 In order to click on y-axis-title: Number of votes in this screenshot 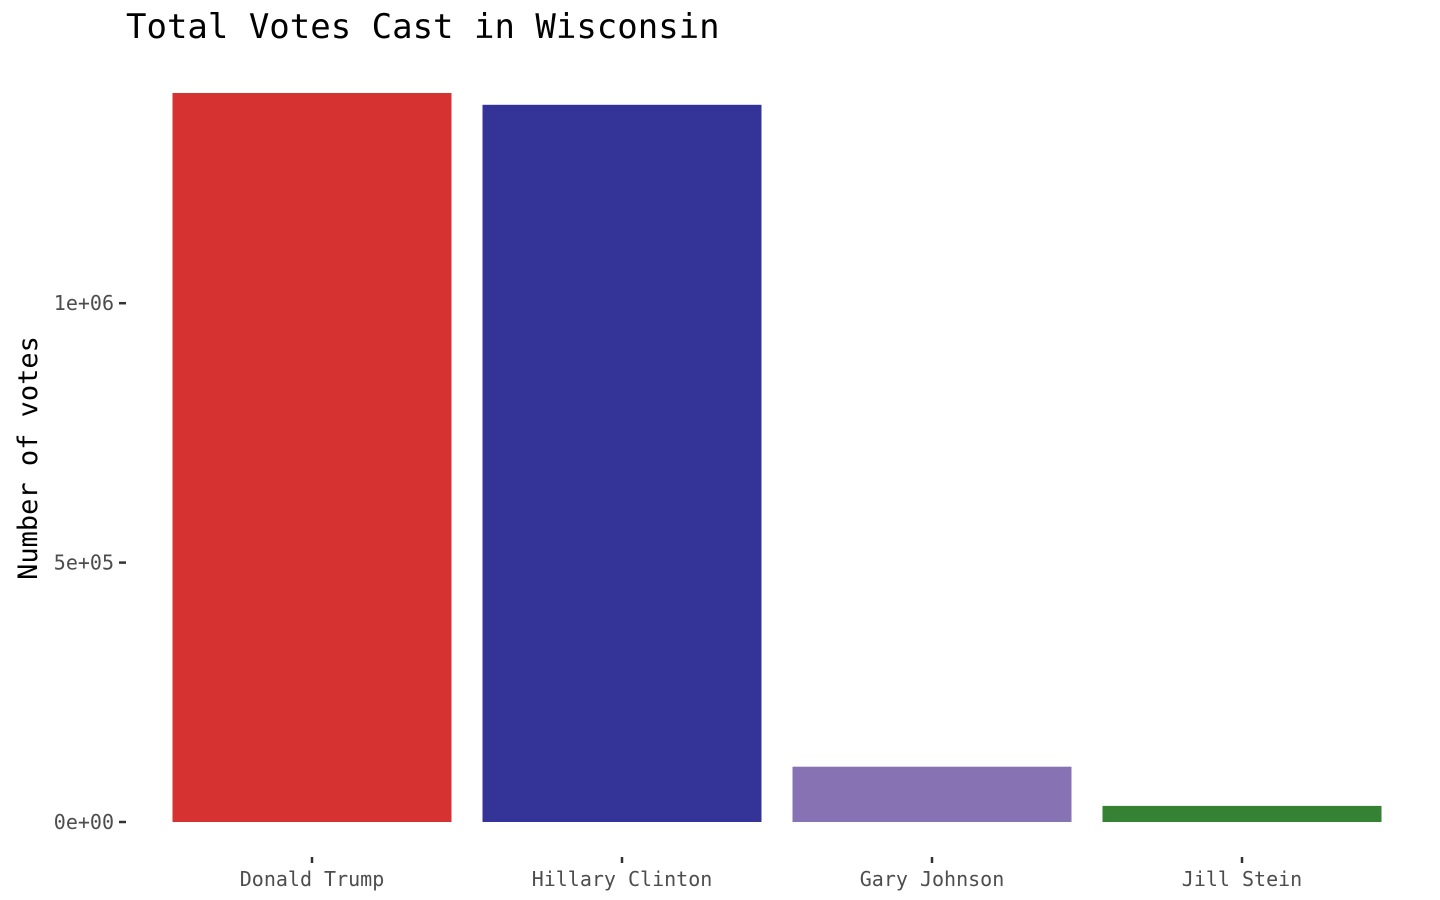, I will do `click(28, 458)`.